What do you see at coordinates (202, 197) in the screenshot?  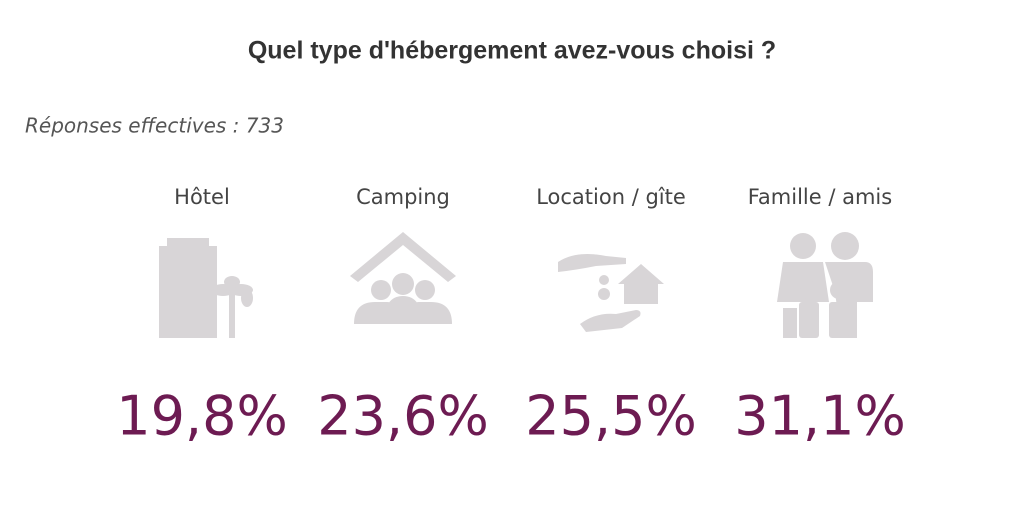 I see `category-label: Hôtel` at bounding box center [202, 197].